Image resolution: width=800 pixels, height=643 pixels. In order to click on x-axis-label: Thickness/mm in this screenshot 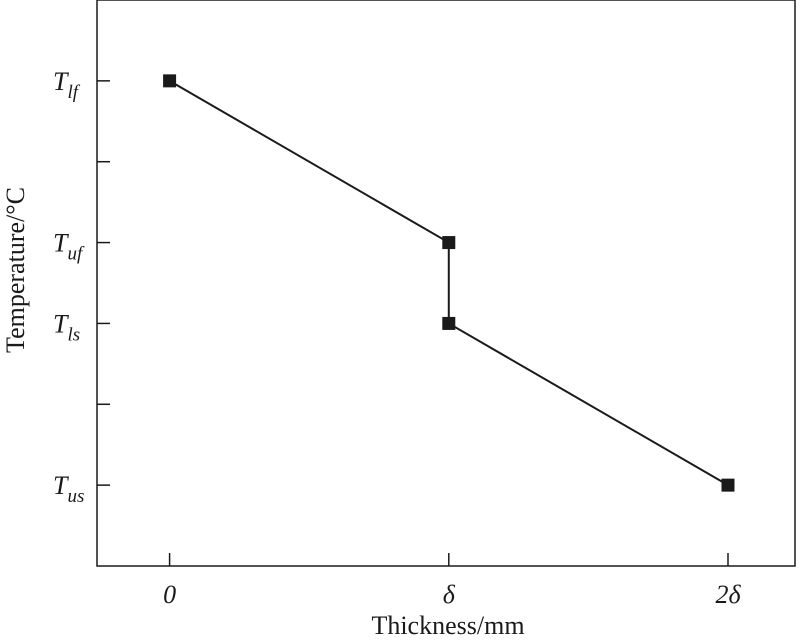, I will do `click(447, 625)`.